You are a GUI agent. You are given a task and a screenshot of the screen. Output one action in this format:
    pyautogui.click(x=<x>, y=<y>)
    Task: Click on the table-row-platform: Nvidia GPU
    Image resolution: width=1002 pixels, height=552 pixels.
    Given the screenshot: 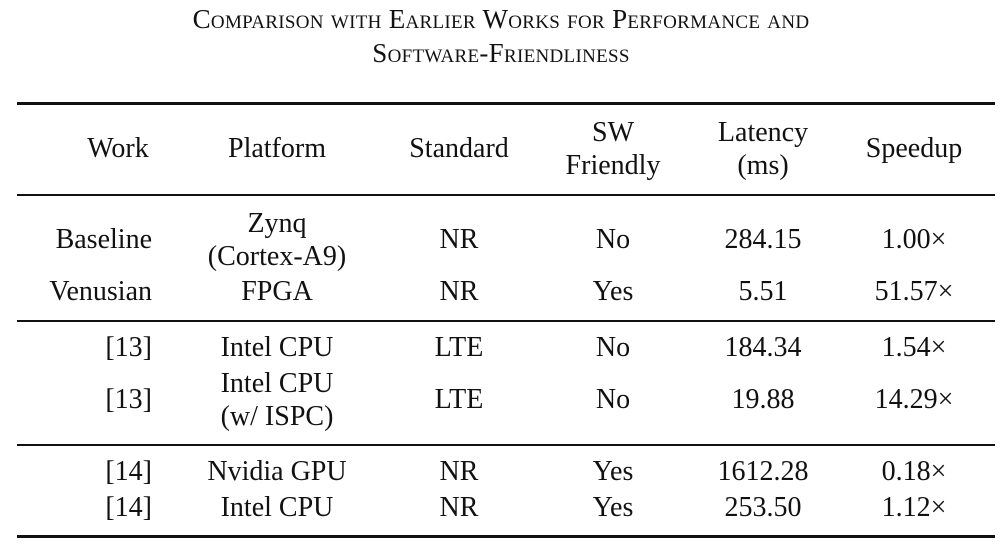 What is the action you would take?
    pyautogui.click(x=277, y=471)
    